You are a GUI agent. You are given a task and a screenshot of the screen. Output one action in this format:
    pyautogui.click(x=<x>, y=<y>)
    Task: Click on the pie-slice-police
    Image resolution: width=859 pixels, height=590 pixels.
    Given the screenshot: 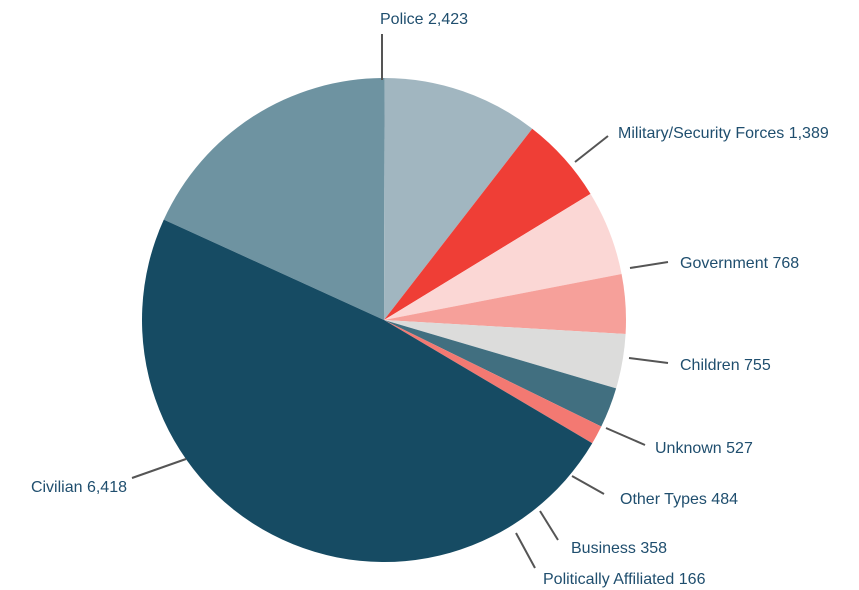 What is the action you would take?
    pyautogui.click(x=274, y=199)
    